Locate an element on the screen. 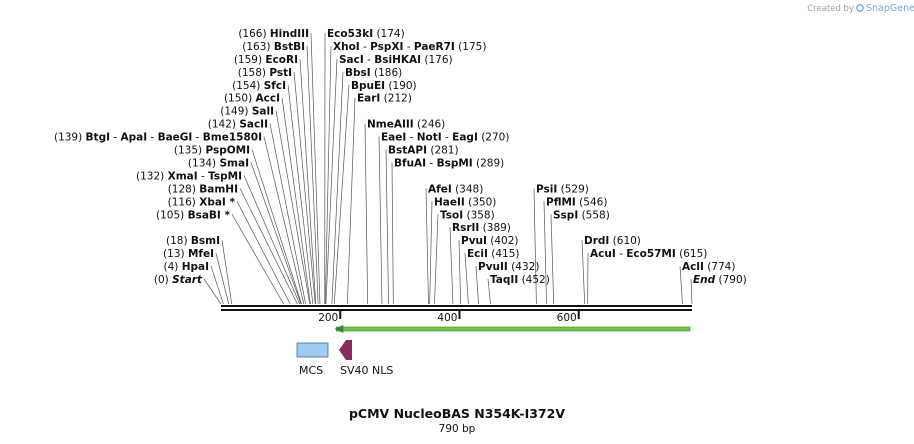  cut-site-drdi: DrdI (610) is located at coordinates (612, 241).